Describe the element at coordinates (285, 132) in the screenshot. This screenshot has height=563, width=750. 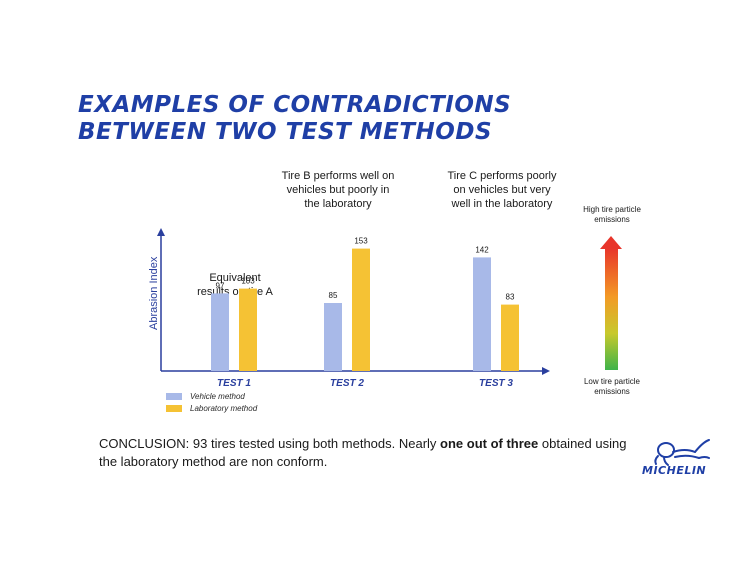
I see `page-title-line-2: BETWEEN TWO TEST METHODS` at that location.